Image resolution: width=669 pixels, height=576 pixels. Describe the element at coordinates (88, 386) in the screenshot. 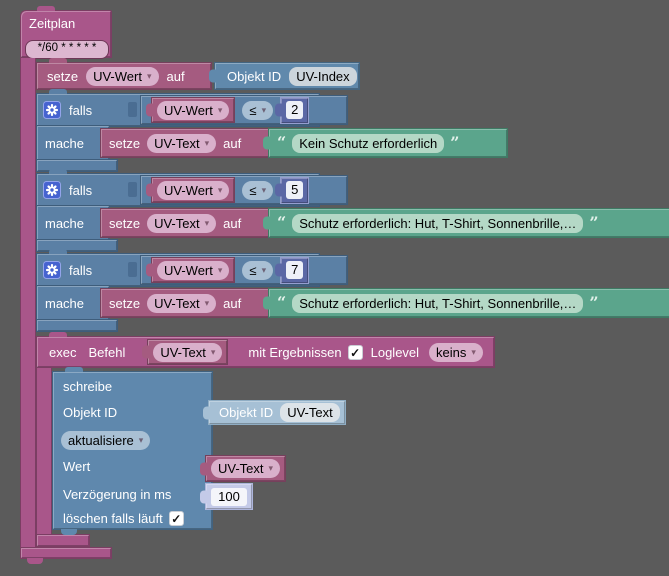

I see `write-title: schreibe` at that location.